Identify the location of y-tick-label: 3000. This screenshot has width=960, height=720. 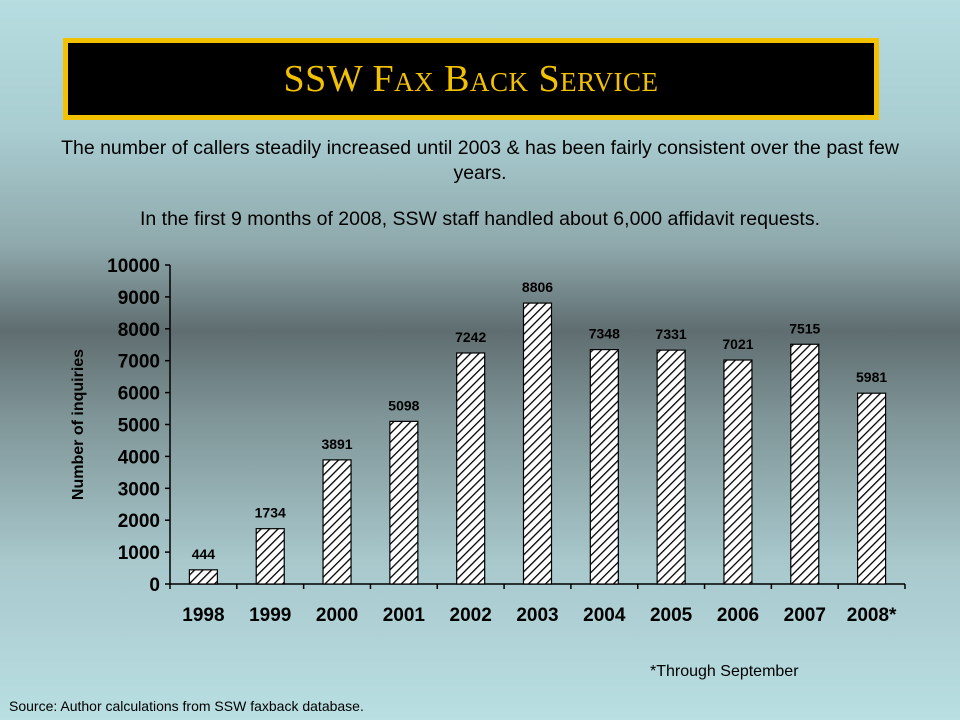
(139, 489).